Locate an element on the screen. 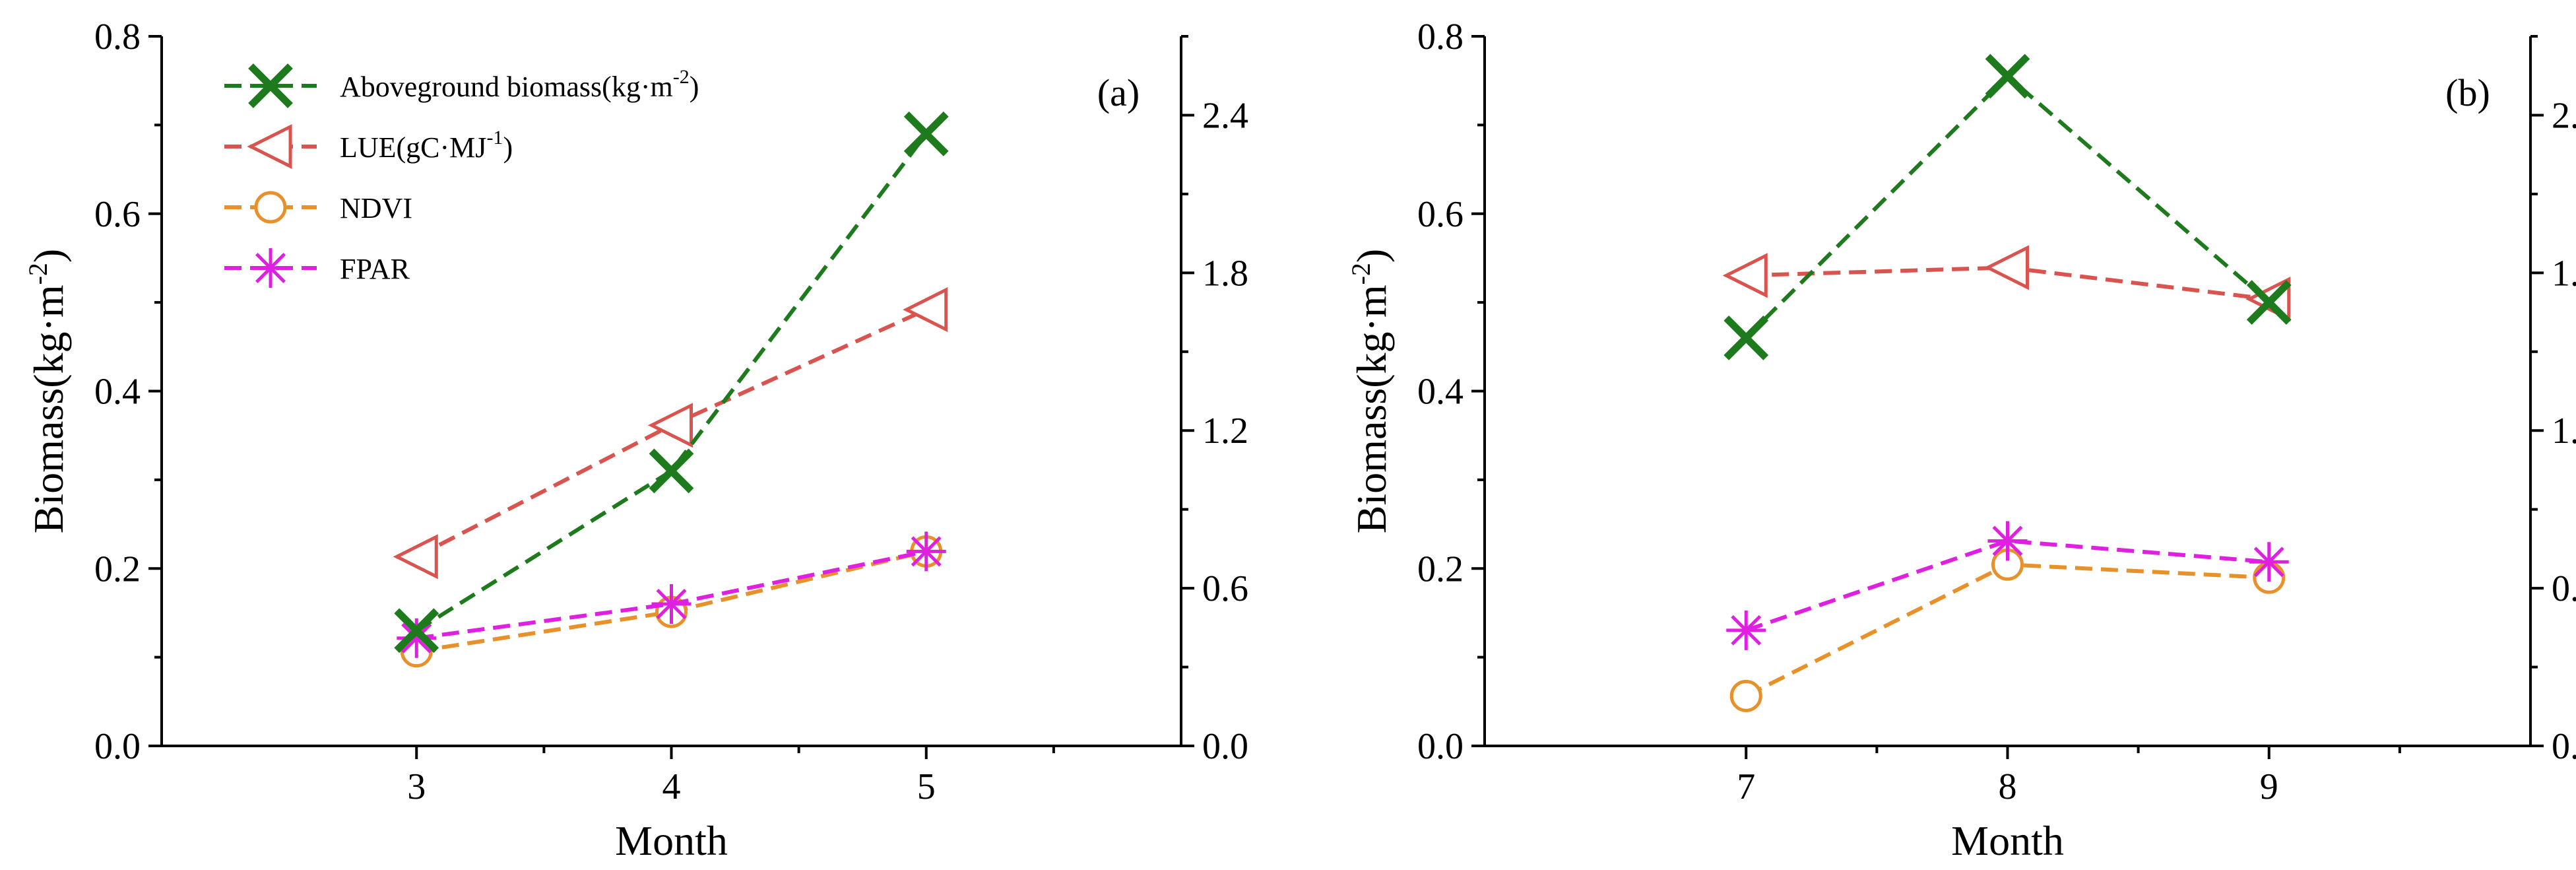  data-point-ndvi is located at coordinates (1746, 695).